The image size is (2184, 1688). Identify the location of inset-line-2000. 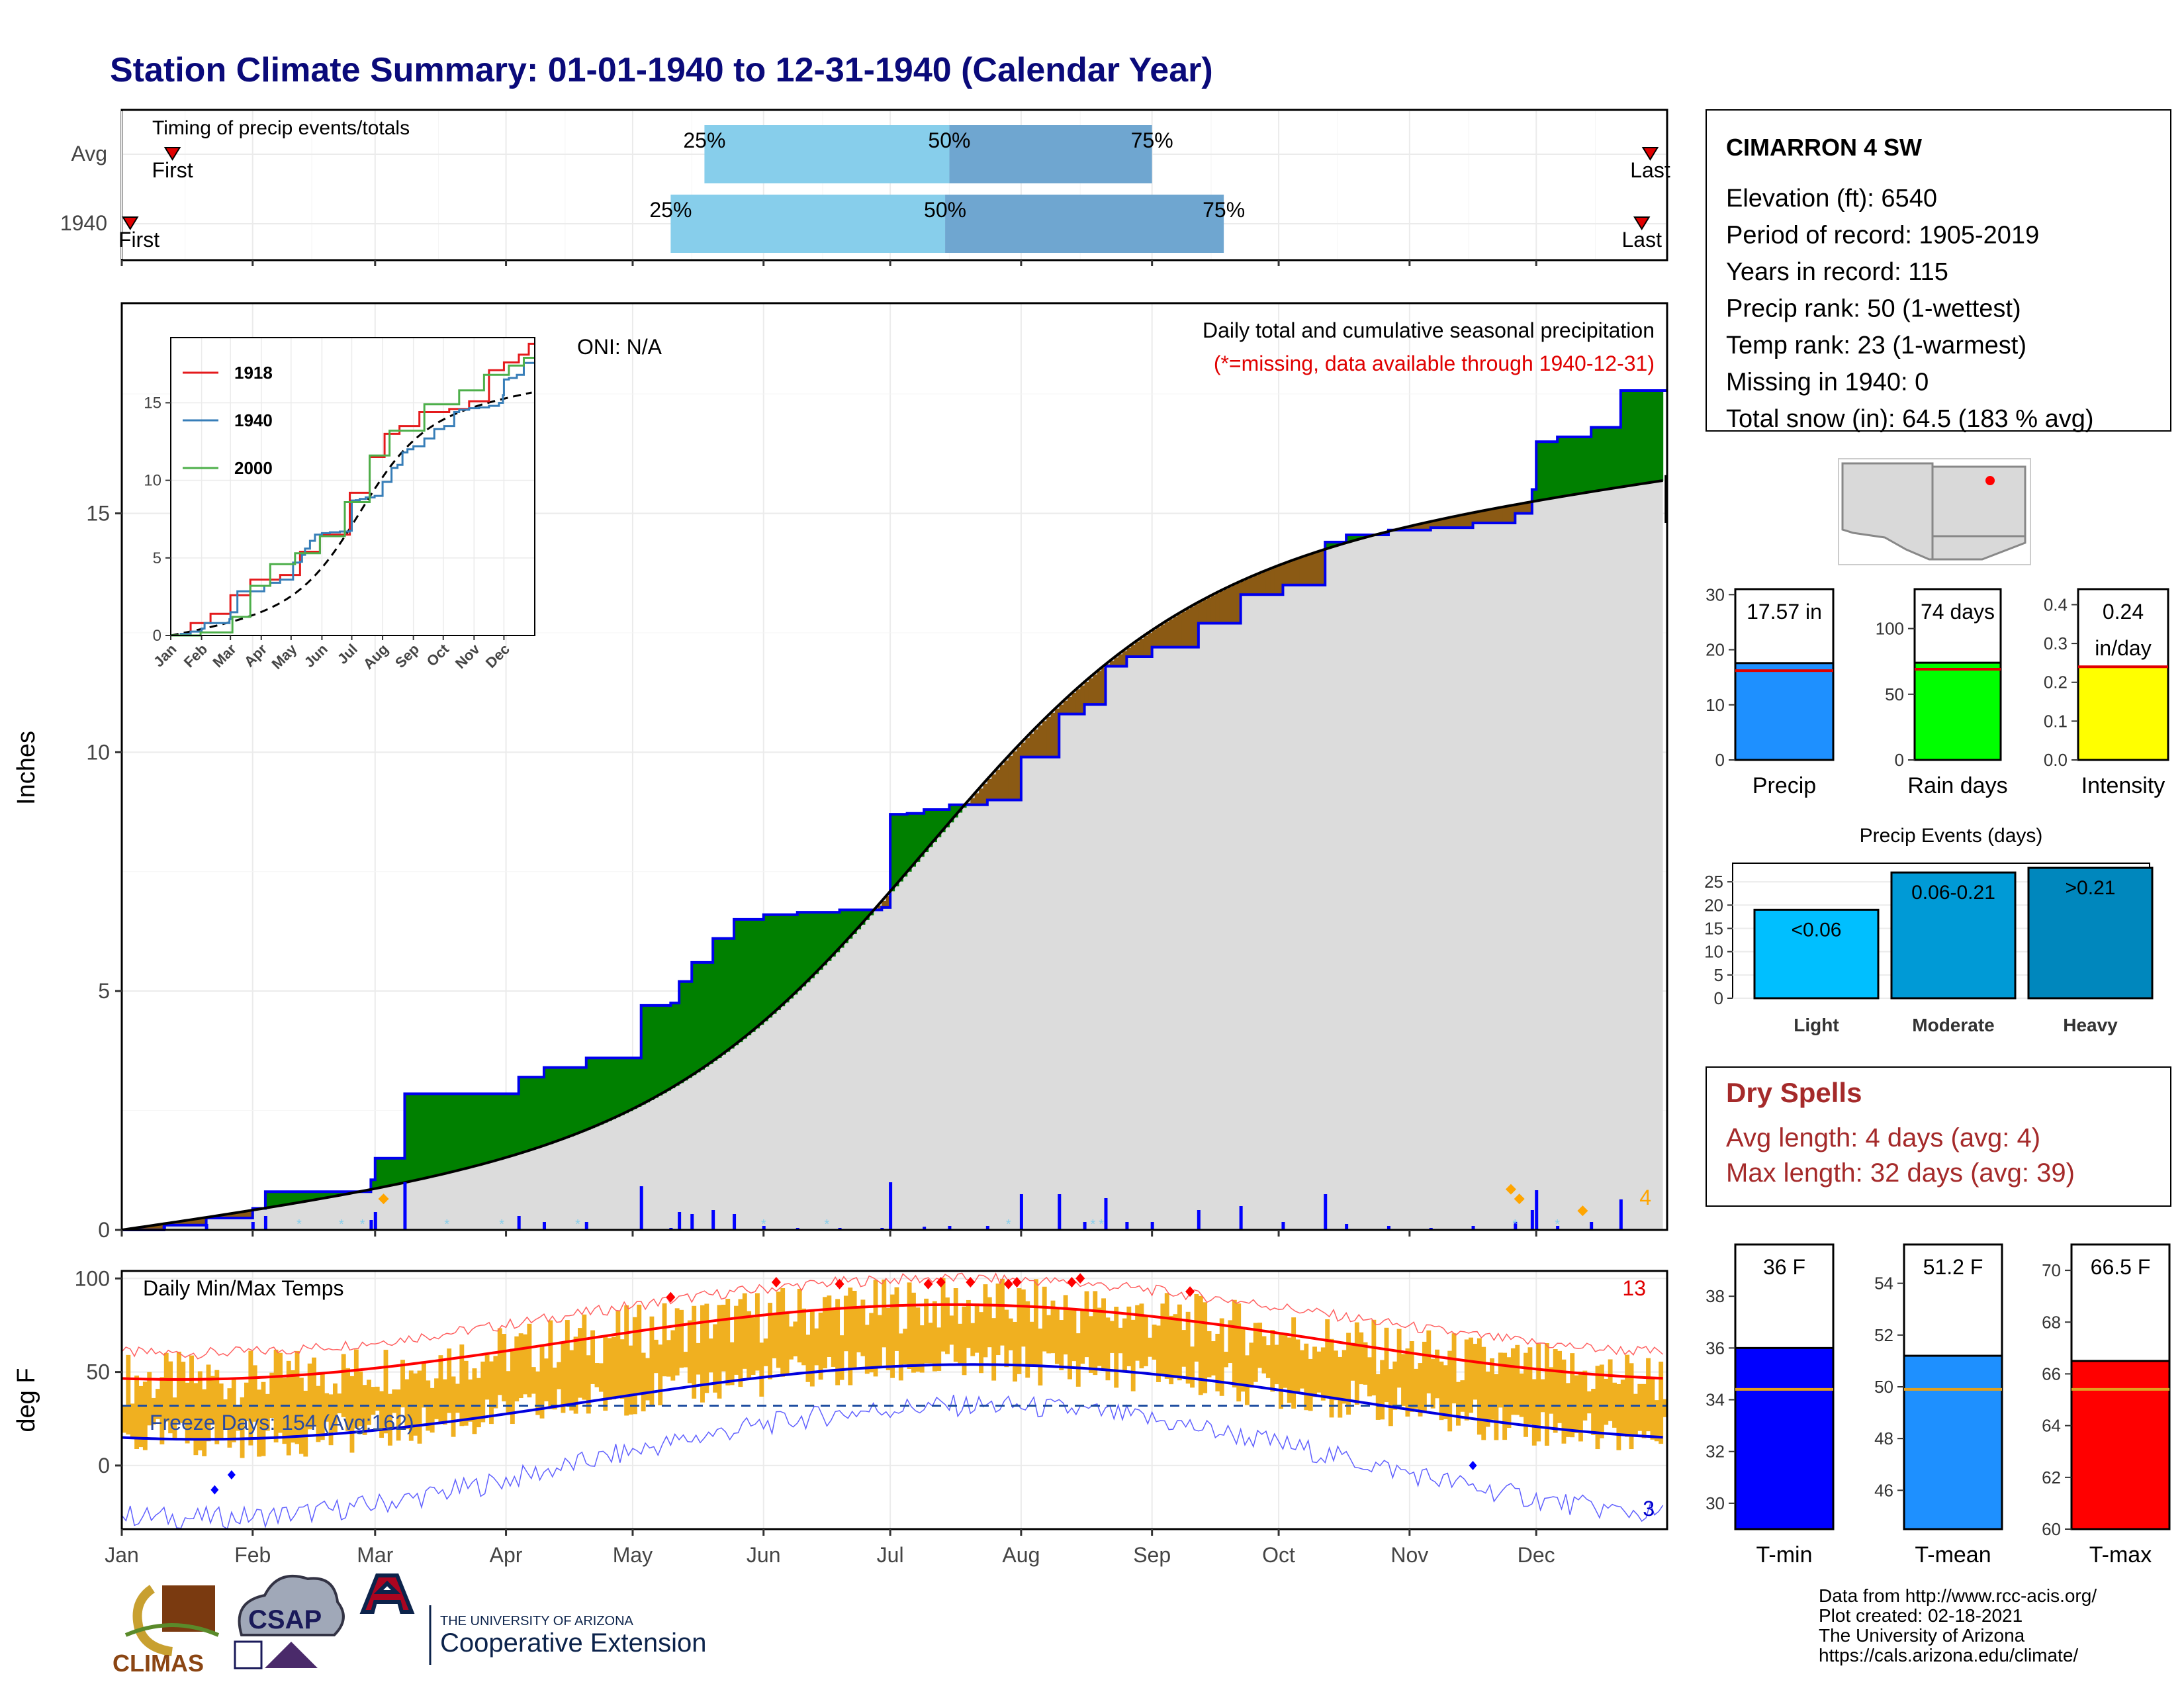
(353, 496).